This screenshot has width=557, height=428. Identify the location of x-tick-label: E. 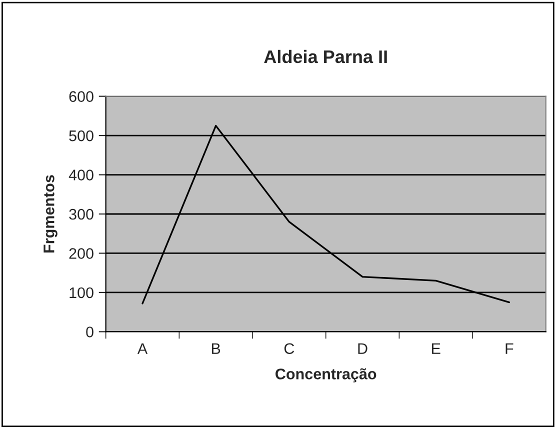
(436, 348).